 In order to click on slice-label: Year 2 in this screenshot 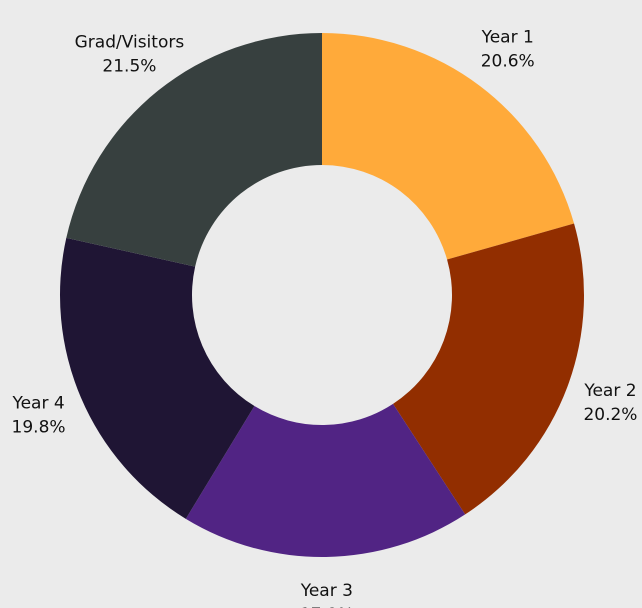, I will do `click(609, 391)`.